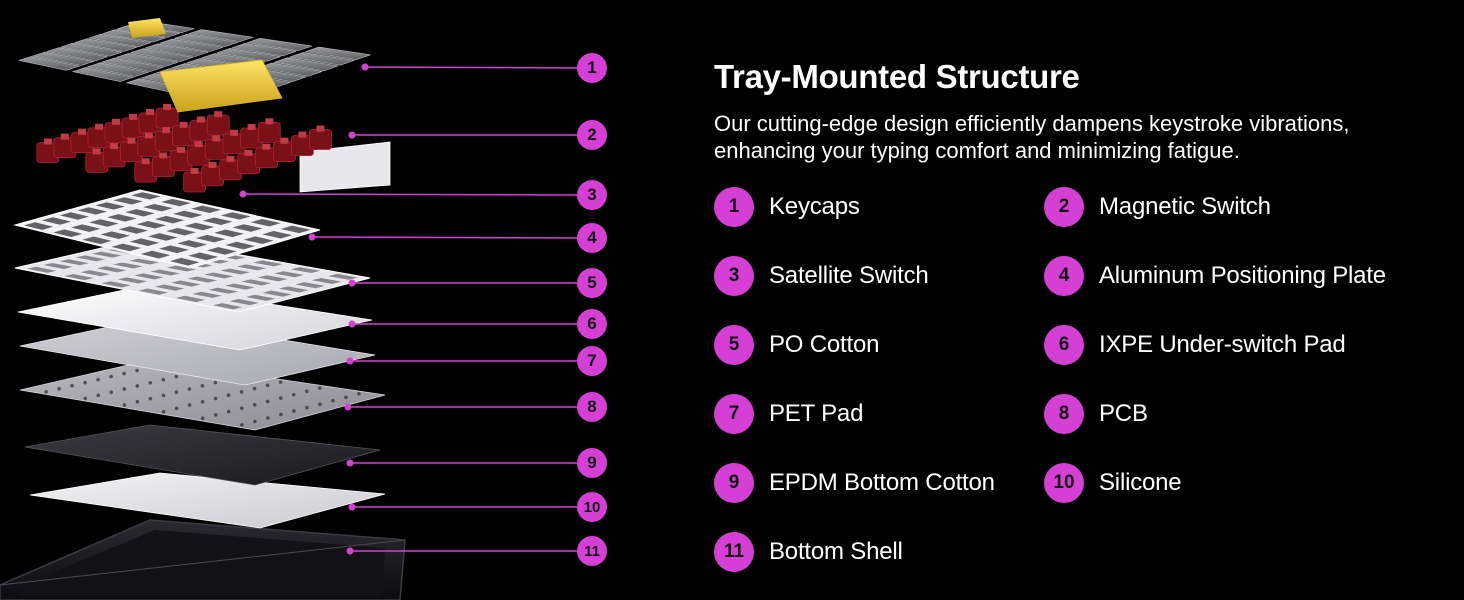  I want to click on callout-badge-7: 7, so click(592, 361).